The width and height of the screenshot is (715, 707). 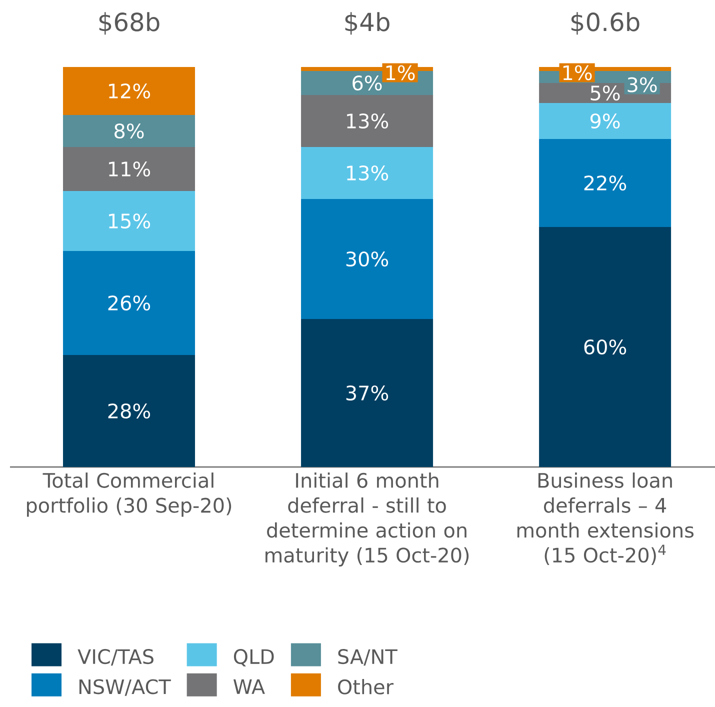 I want to click on data-label: 6%, so click(x=367, y=83).